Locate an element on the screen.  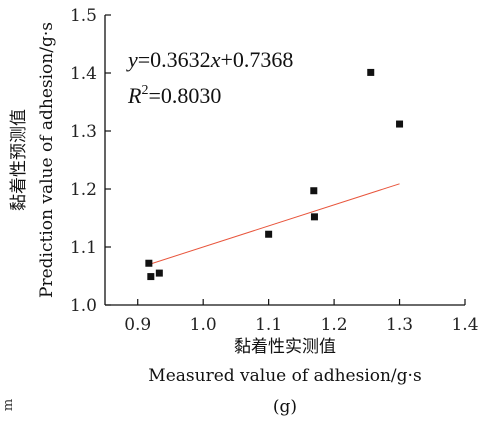
eq-body: =0.3632 is located at coordinates (174, 59).